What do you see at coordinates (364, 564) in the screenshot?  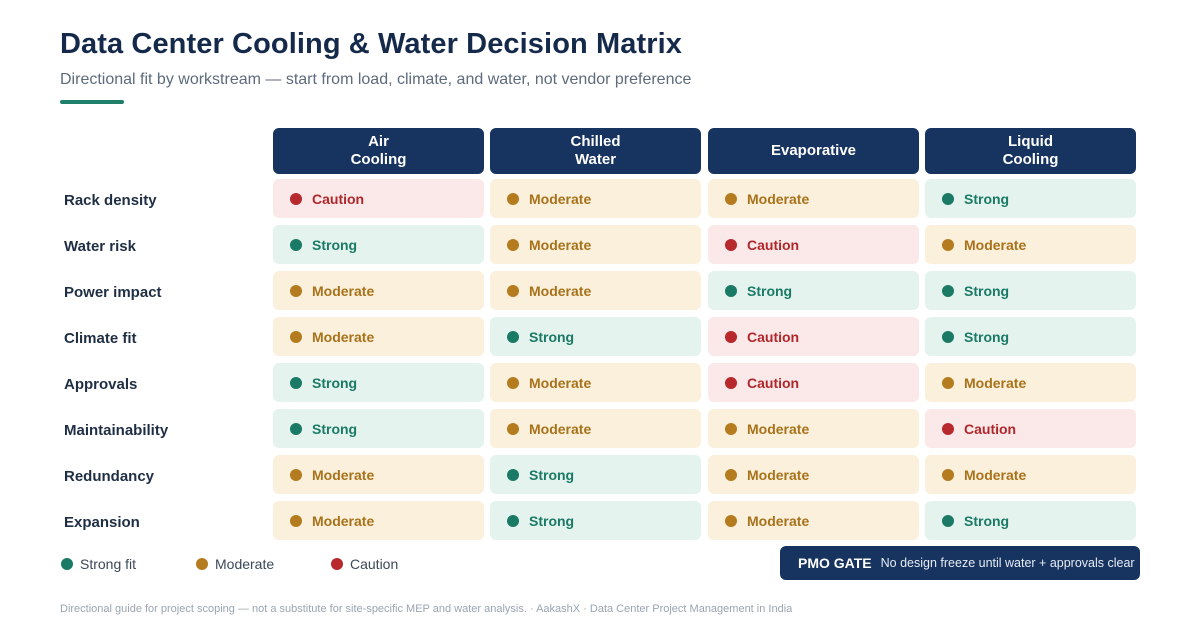 I see `legend-item-caution: Caution` at bounding box center [364, 564].